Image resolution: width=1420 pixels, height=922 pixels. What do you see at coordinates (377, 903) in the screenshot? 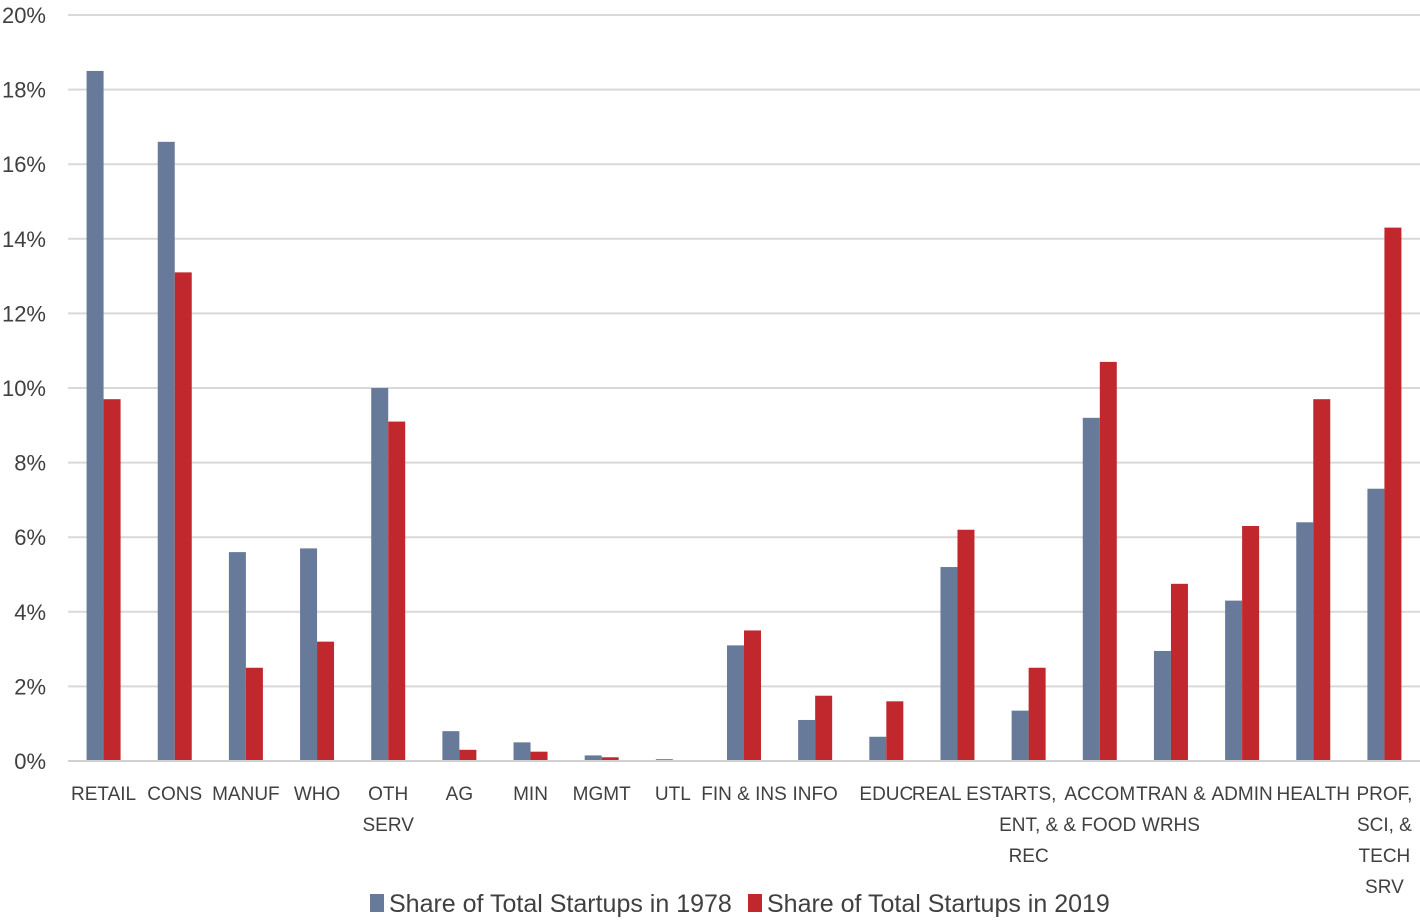
I see `legend-swatch-1978` at bounding box center [377, 903].